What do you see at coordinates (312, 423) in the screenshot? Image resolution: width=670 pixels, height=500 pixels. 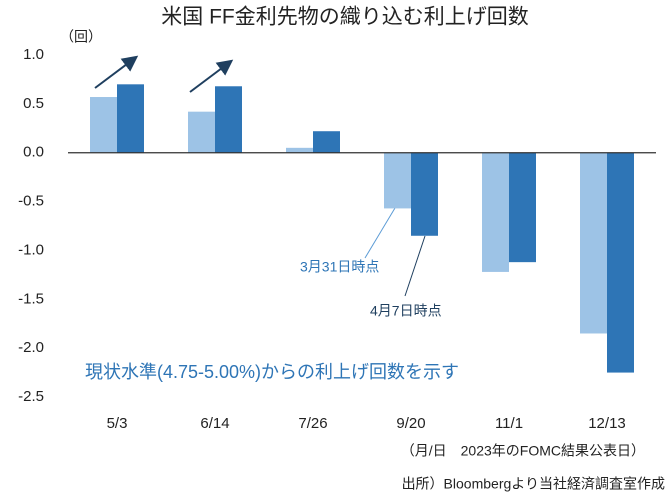 I see `x-tick-label: 7/26` at bounding box center [312, 423].